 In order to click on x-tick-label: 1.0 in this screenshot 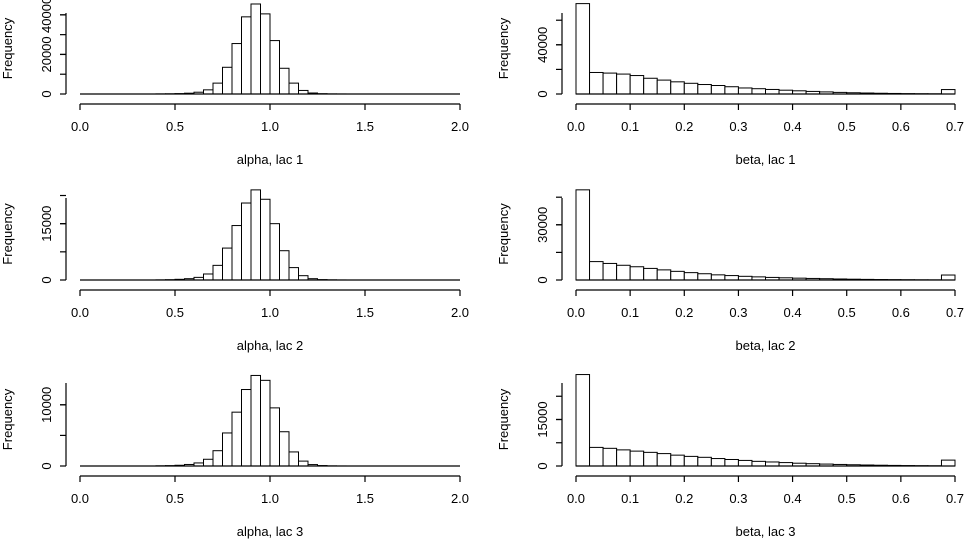, I will do `click(270, 126)`.